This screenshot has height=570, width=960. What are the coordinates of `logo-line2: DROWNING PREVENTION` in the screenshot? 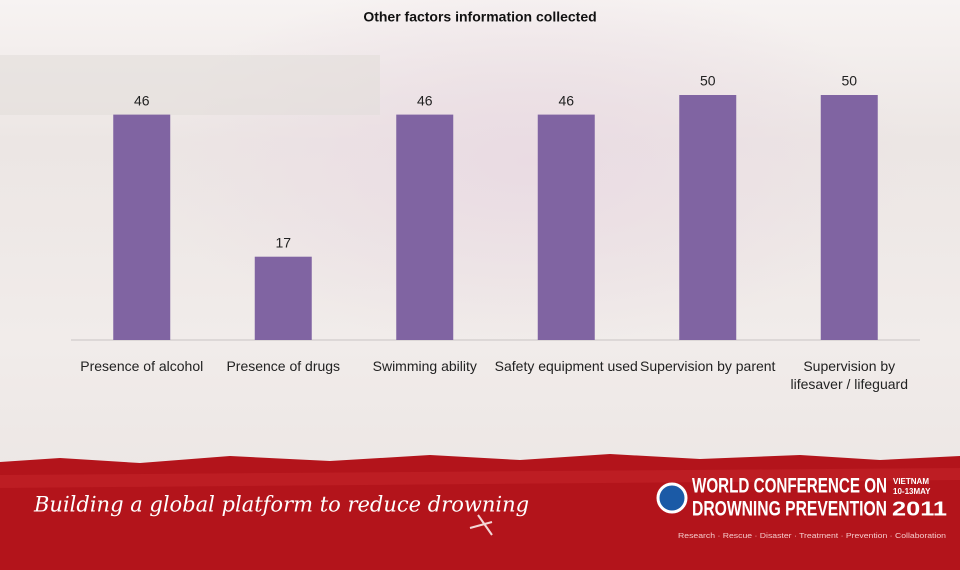 It's located at (789, 509).